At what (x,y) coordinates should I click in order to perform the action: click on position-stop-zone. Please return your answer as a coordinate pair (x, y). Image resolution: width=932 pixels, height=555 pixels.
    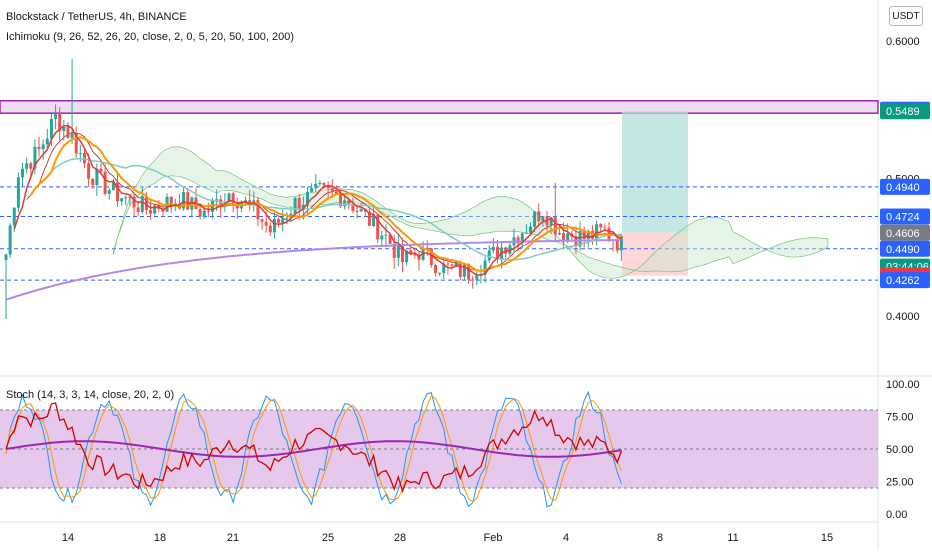
    Looking at the image, I should click on (655, 254).